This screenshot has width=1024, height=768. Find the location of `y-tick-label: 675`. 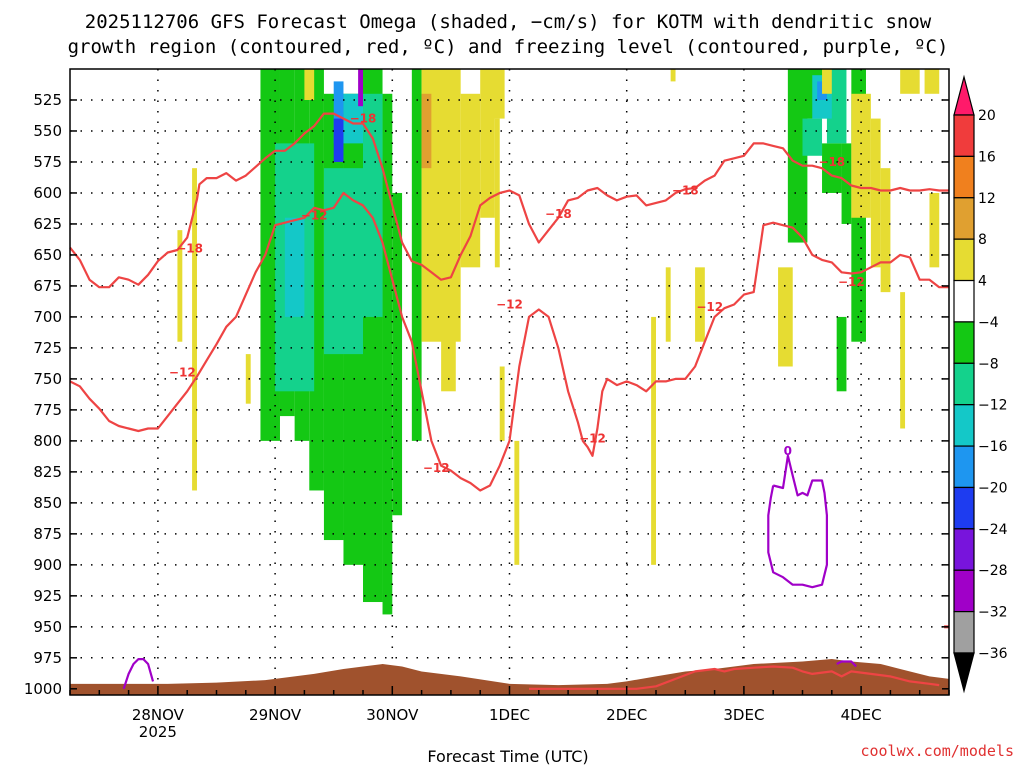

y-tick-label: 675 is located at coordinates (47, 286).